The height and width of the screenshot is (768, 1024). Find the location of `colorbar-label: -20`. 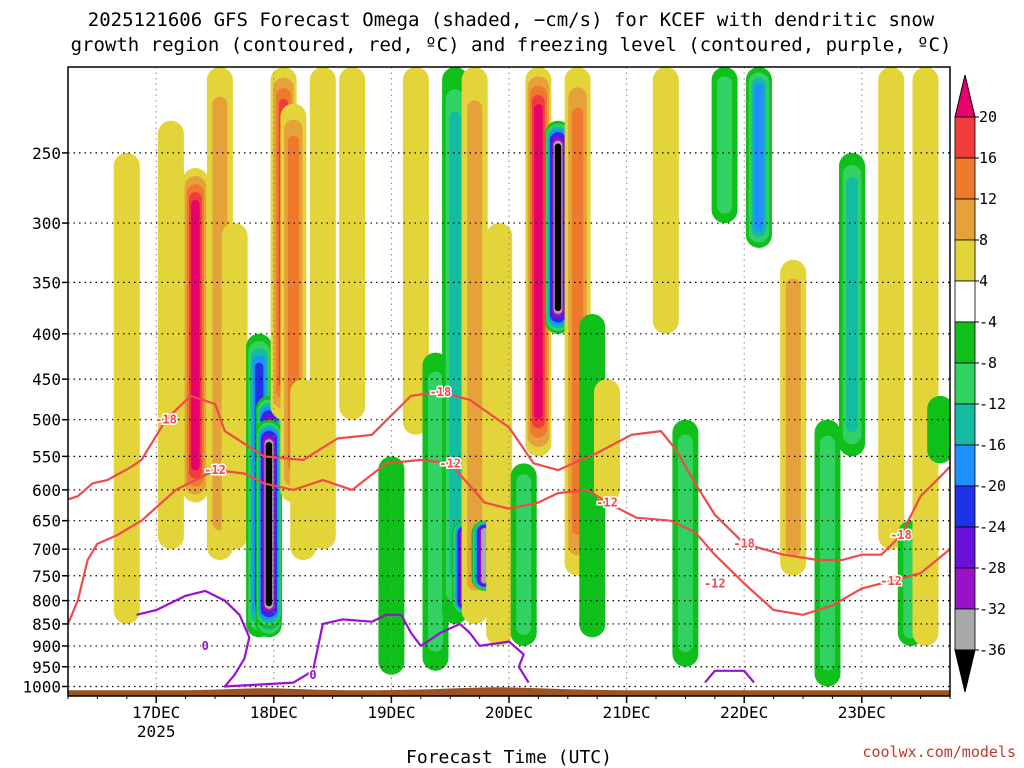

colorbar-label: -20 is located at coordinates (992, 486).